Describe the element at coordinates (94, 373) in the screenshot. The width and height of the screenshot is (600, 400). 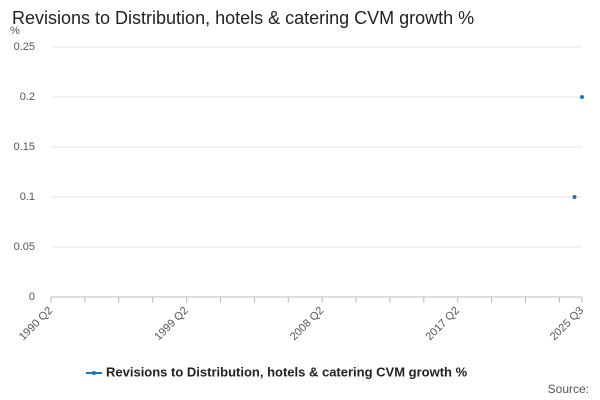
I see `legend-marker` at that location.